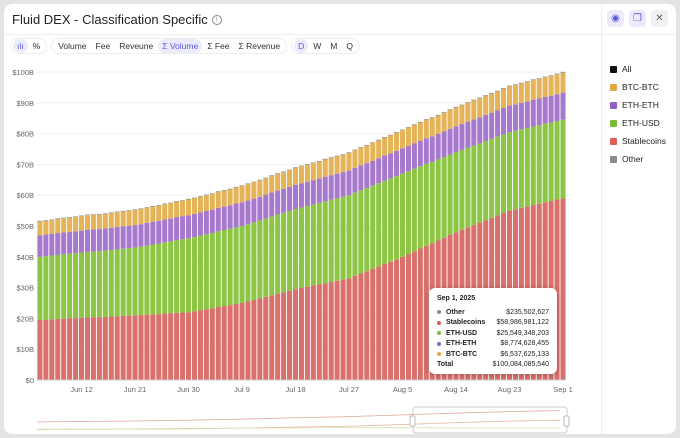 This screenshot has height=438, width=680. Describe the element at coordinates (412, 421) in the screenshot. I see `navigator-handle-left` at that location.